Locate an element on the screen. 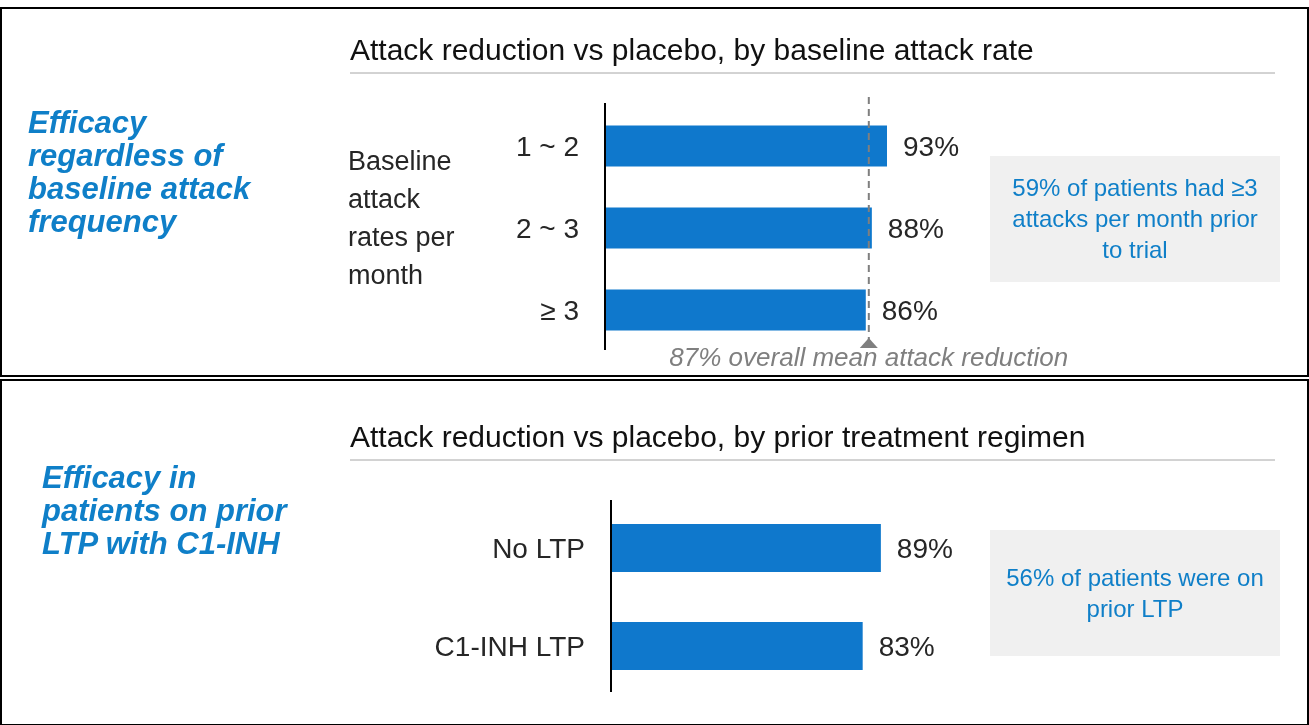 The width and height of the screenshot is (1309, 725). data-label: 89% is located at coordinates (924, 548).